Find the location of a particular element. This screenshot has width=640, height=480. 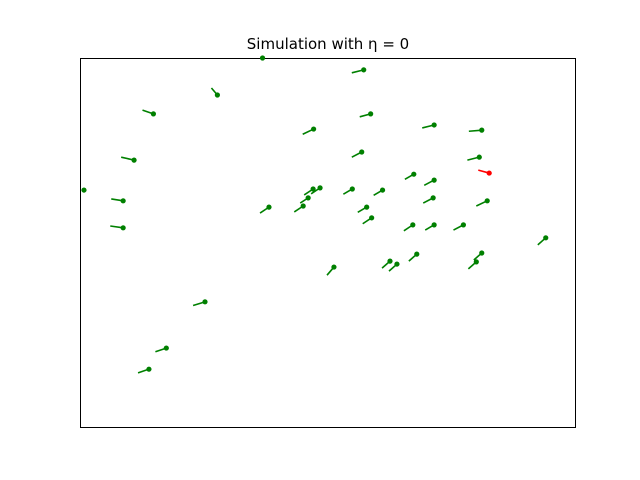

agent-highlighted is located at coordinates (485, 172).